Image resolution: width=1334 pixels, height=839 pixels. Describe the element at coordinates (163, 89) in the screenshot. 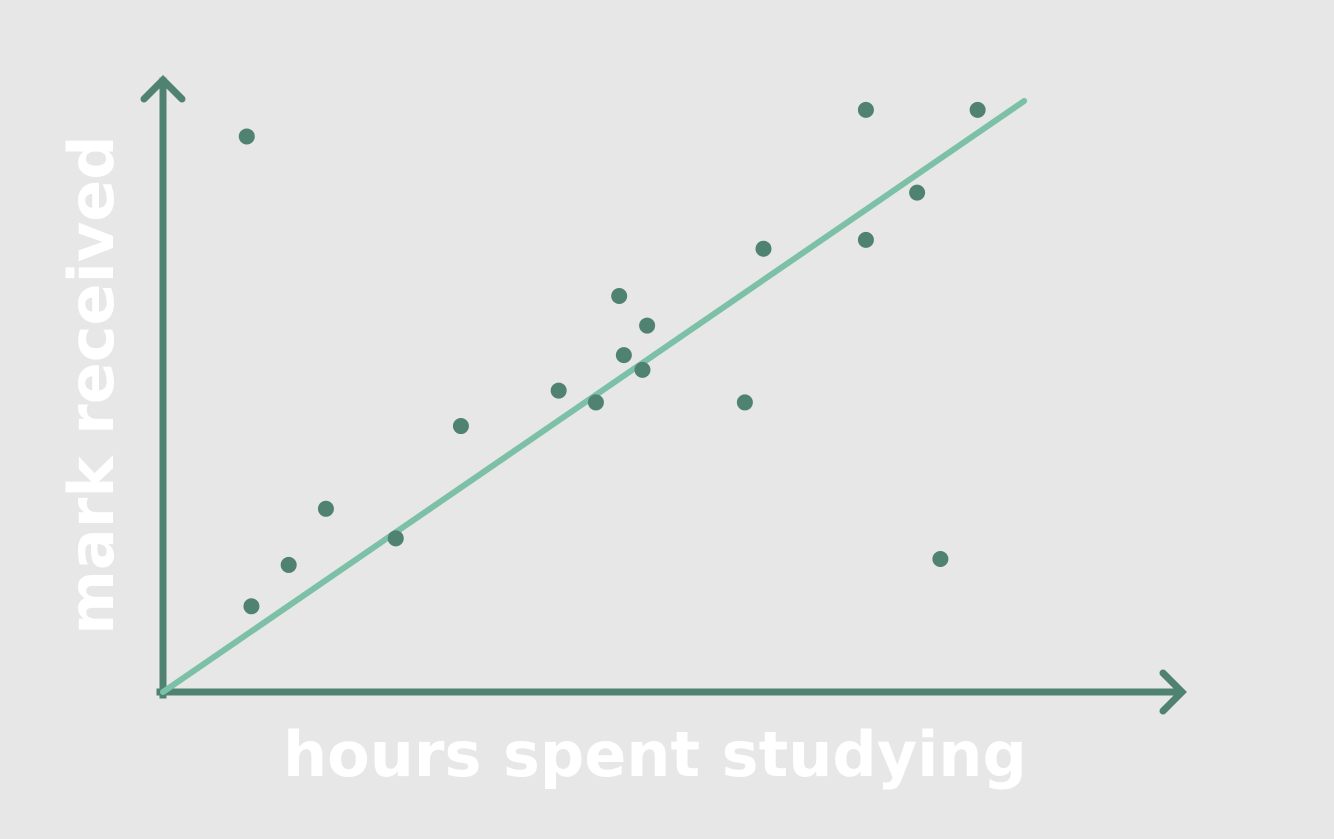

I see `y-axis-arrowhead` at that location.